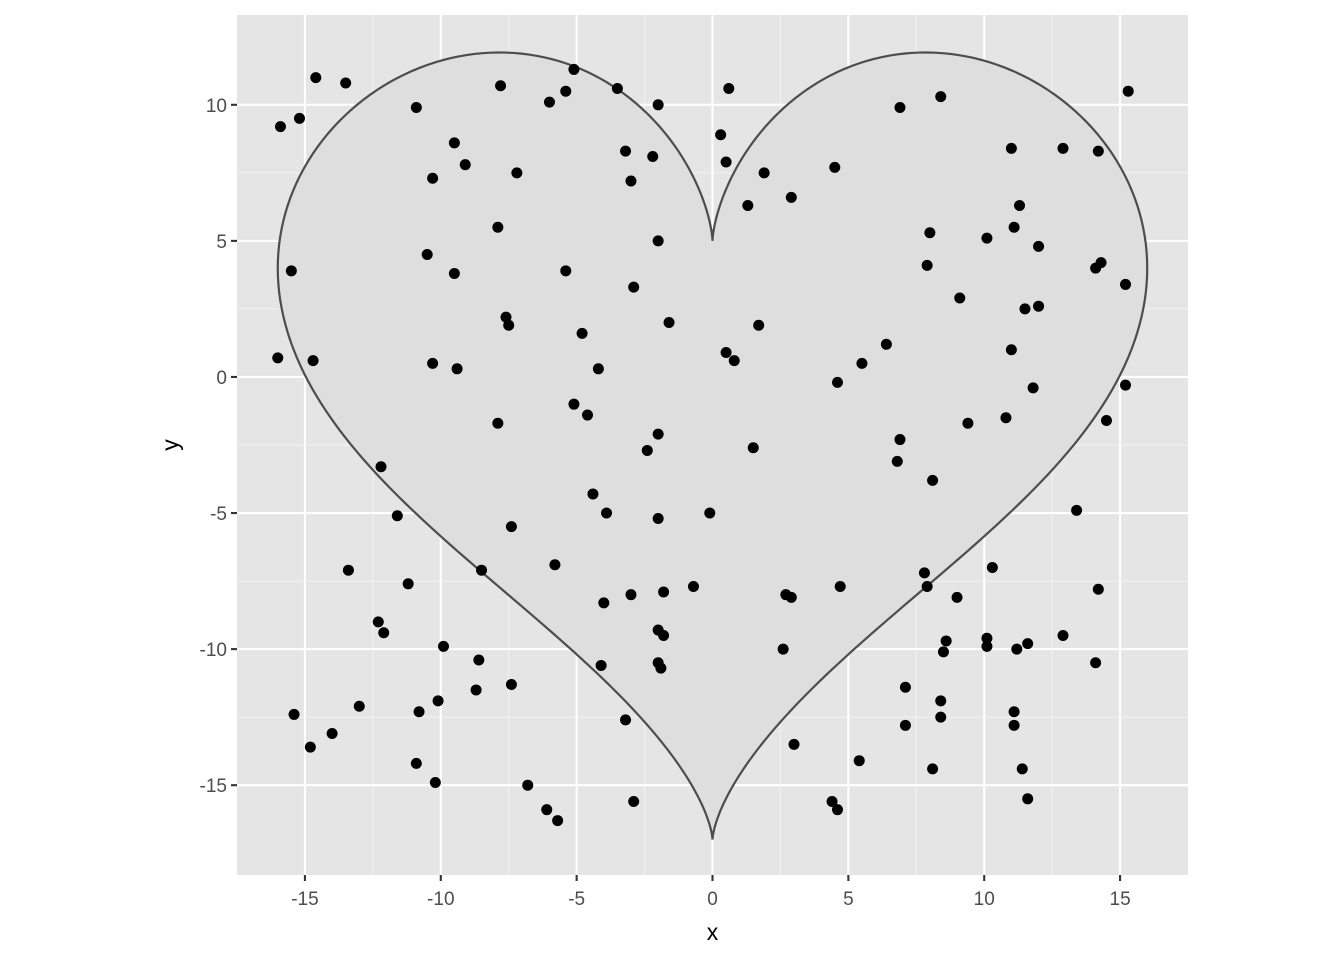 This screenshot has height=960, width=1344. I want to click on y-tick-label: 0, so click(221, 378).